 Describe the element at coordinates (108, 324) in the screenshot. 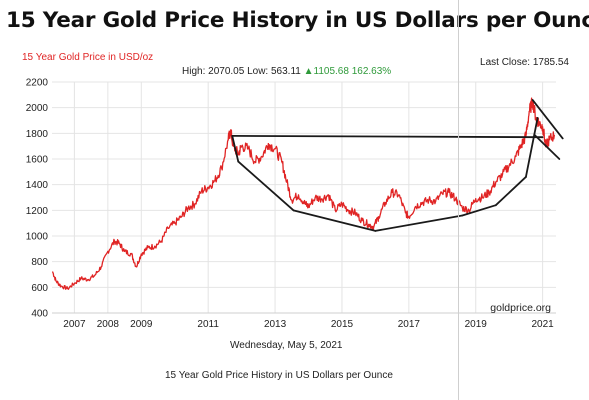

I see `x-tick-label: 2008` at that location.